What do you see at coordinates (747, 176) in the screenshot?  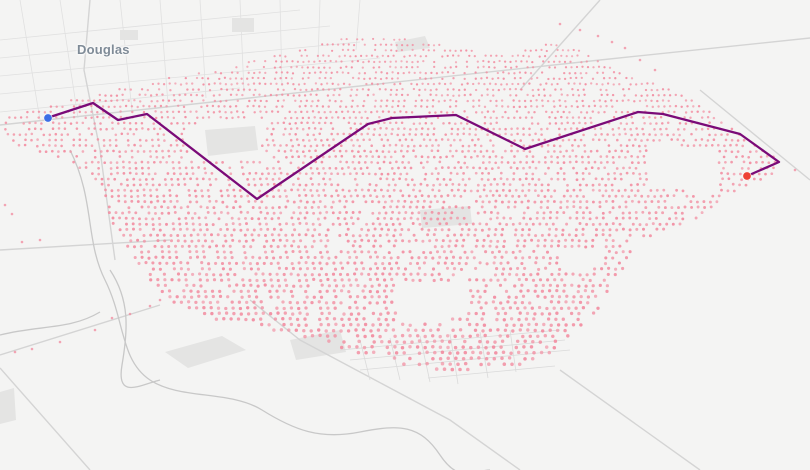 I see `end-marker-icon` at bounding box center [747, 176].